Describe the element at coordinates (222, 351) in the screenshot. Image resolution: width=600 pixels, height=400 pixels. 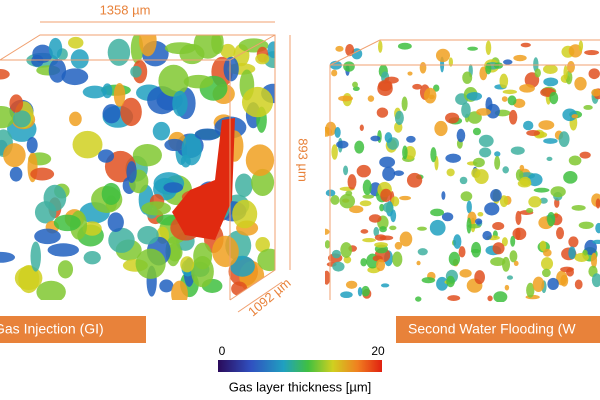
I see `colorbar-min: 0` at that location.